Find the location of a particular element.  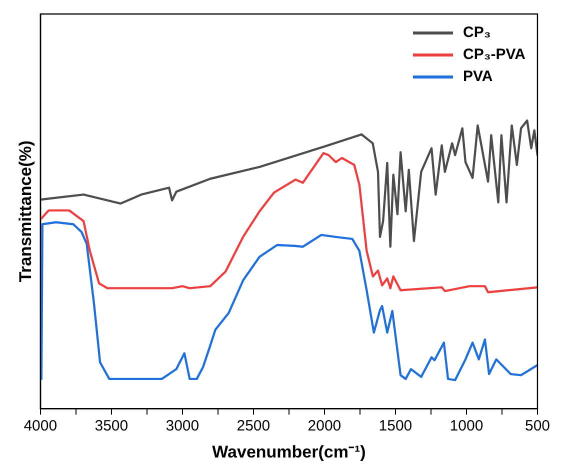

x-tick-label: 2000 is located at coordinates (325, 426).